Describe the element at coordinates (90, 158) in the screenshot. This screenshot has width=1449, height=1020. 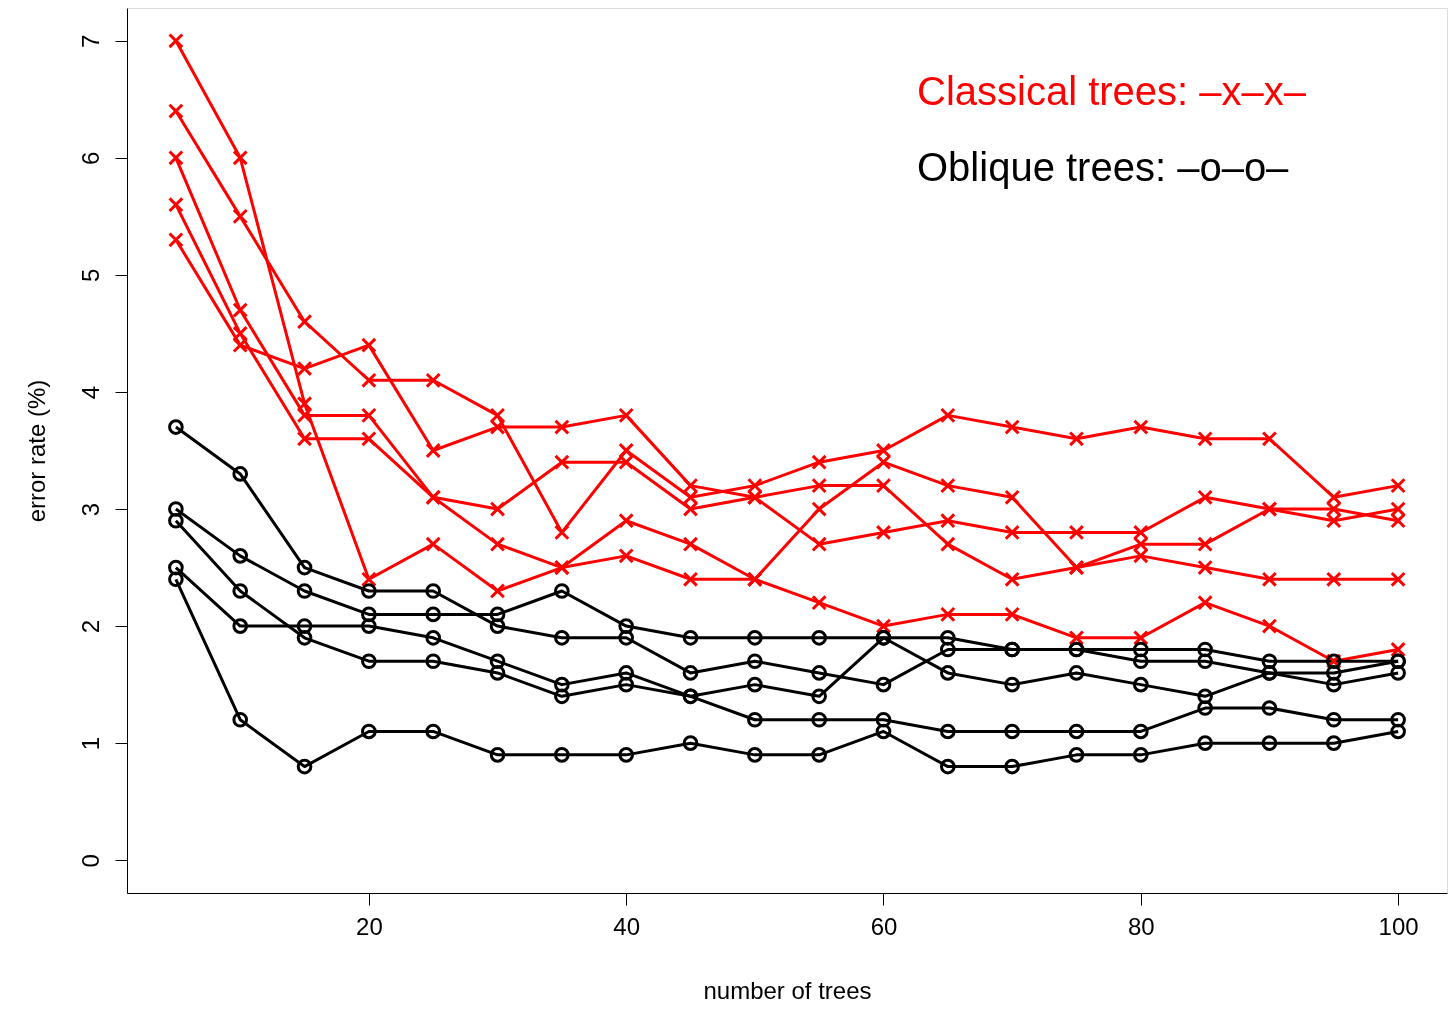
I see `y-tick-label: 6` at that location.